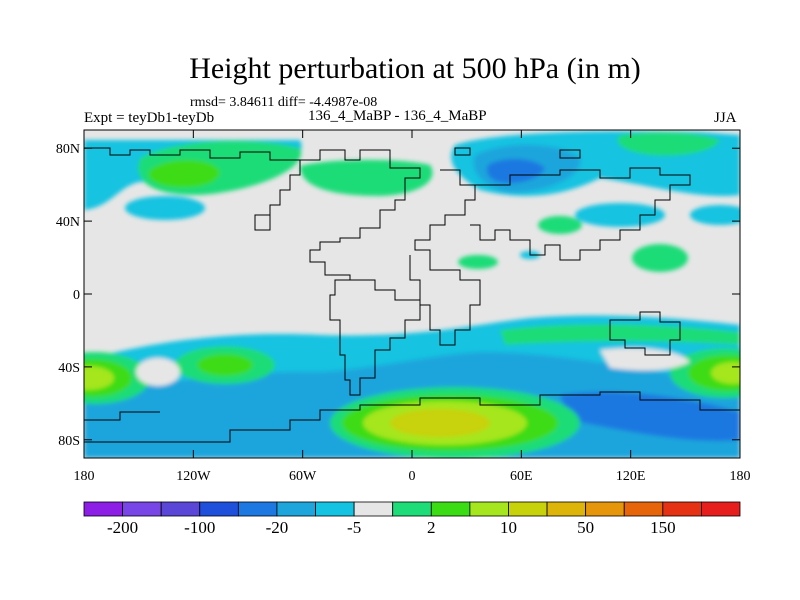 This screenshot has width=800, height=600. I want to click on positive-se-pacific-core, so click(225, 365).